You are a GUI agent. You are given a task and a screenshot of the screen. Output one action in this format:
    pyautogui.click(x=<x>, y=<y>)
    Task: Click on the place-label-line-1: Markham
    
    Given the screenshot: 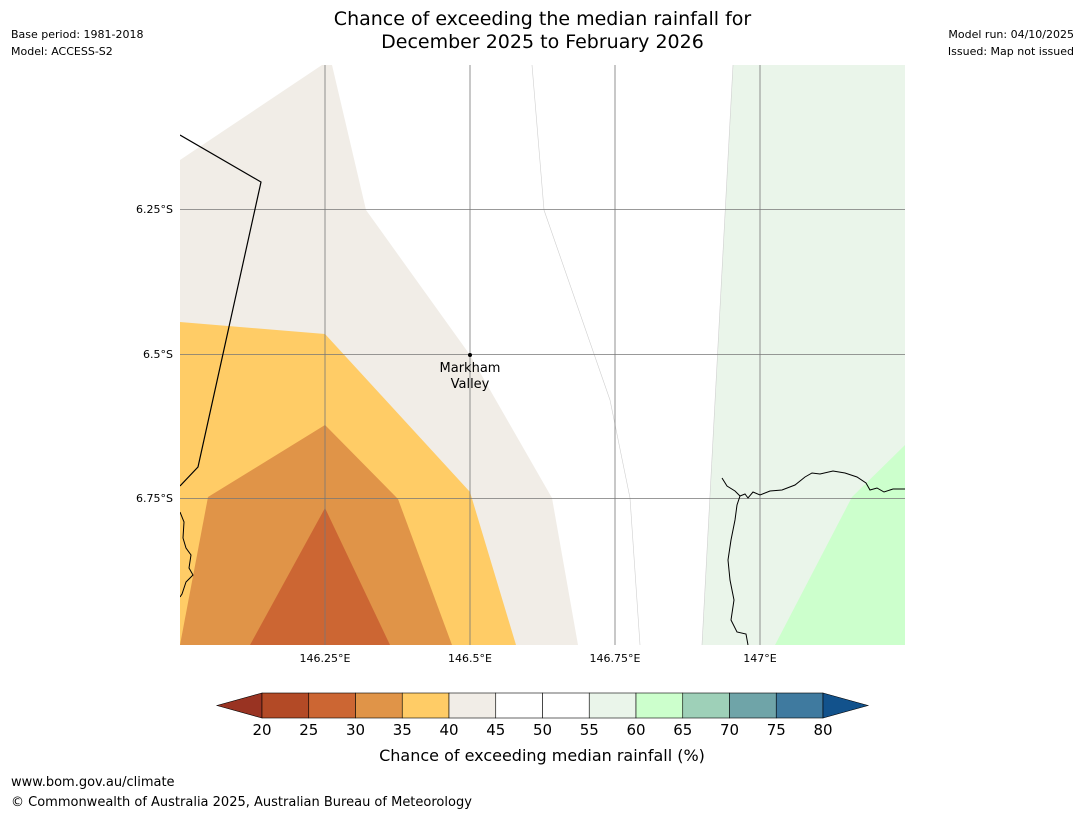 What is the action you would take?
    pyautogui.click(x=470, y=368)
    